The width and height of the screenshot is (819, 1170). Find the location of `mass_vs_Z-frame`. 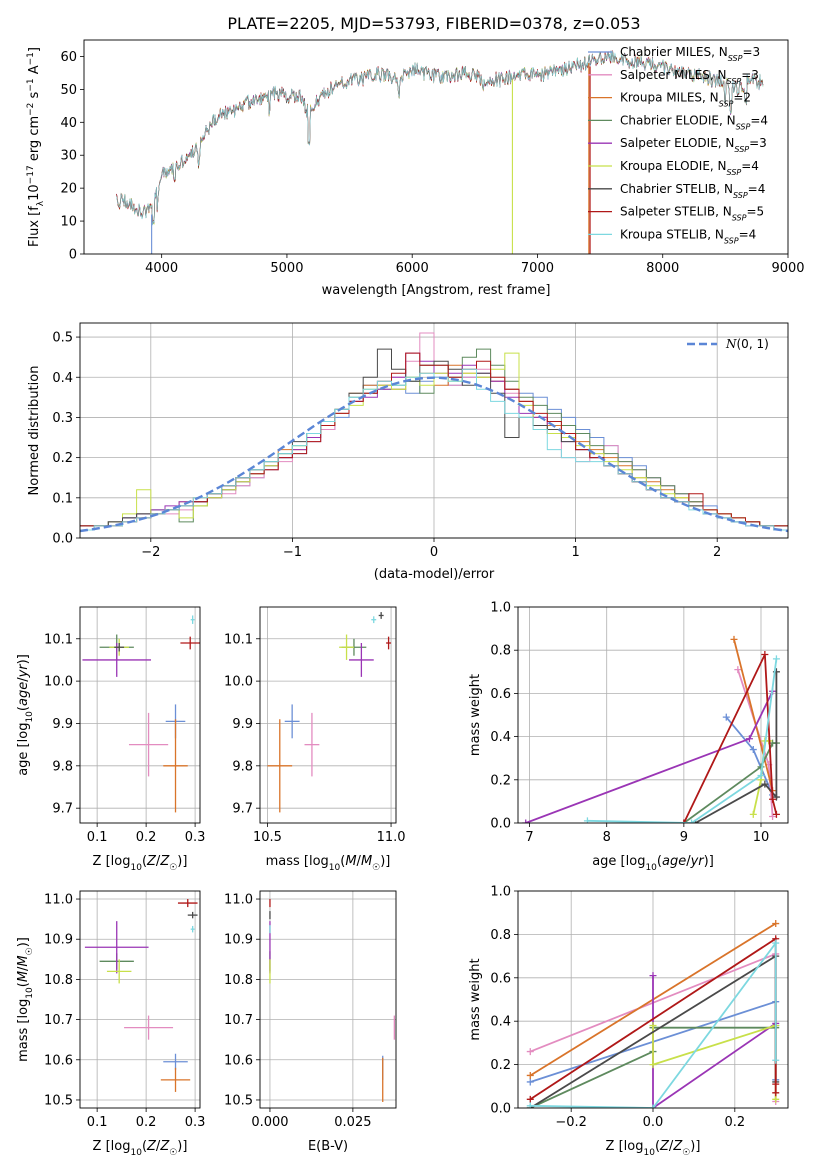

mass_vs_Z-frame is located at coordinates (140, 999).